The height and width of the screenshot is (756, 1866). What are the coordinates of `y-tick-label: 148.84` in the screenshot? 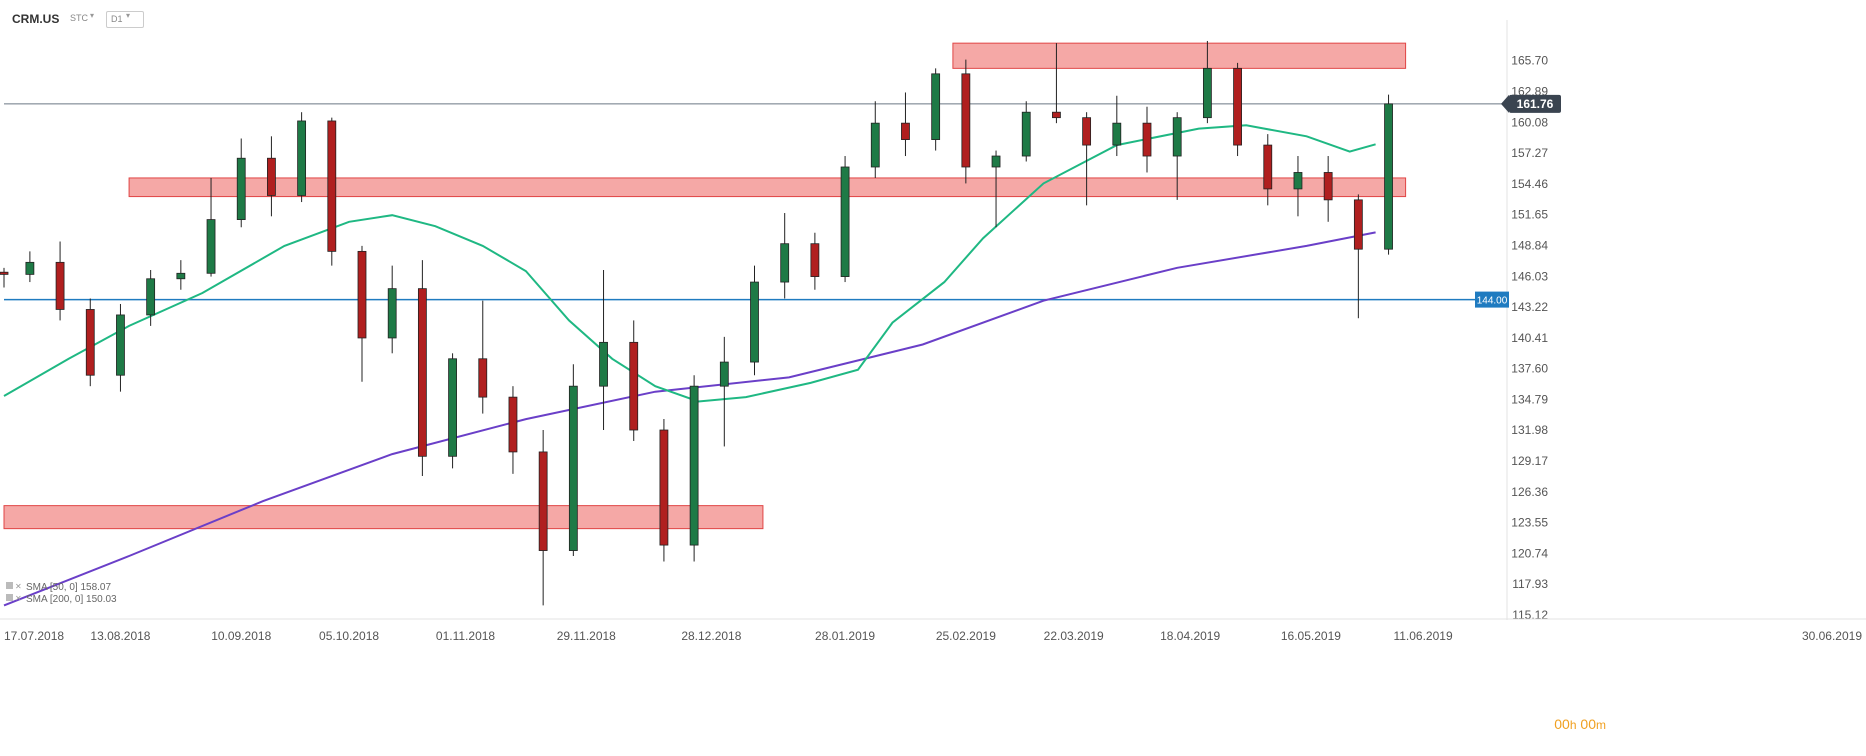 It's located at (1529, 245).